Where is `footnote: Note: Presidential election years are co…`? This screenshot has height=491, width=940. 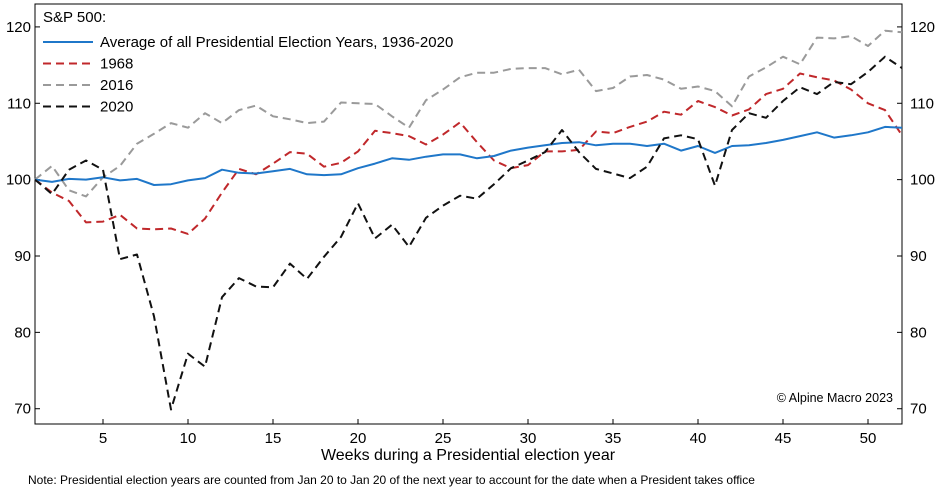 footnote: Note: Presidential election years are co… is located at coordinates (391, 480).